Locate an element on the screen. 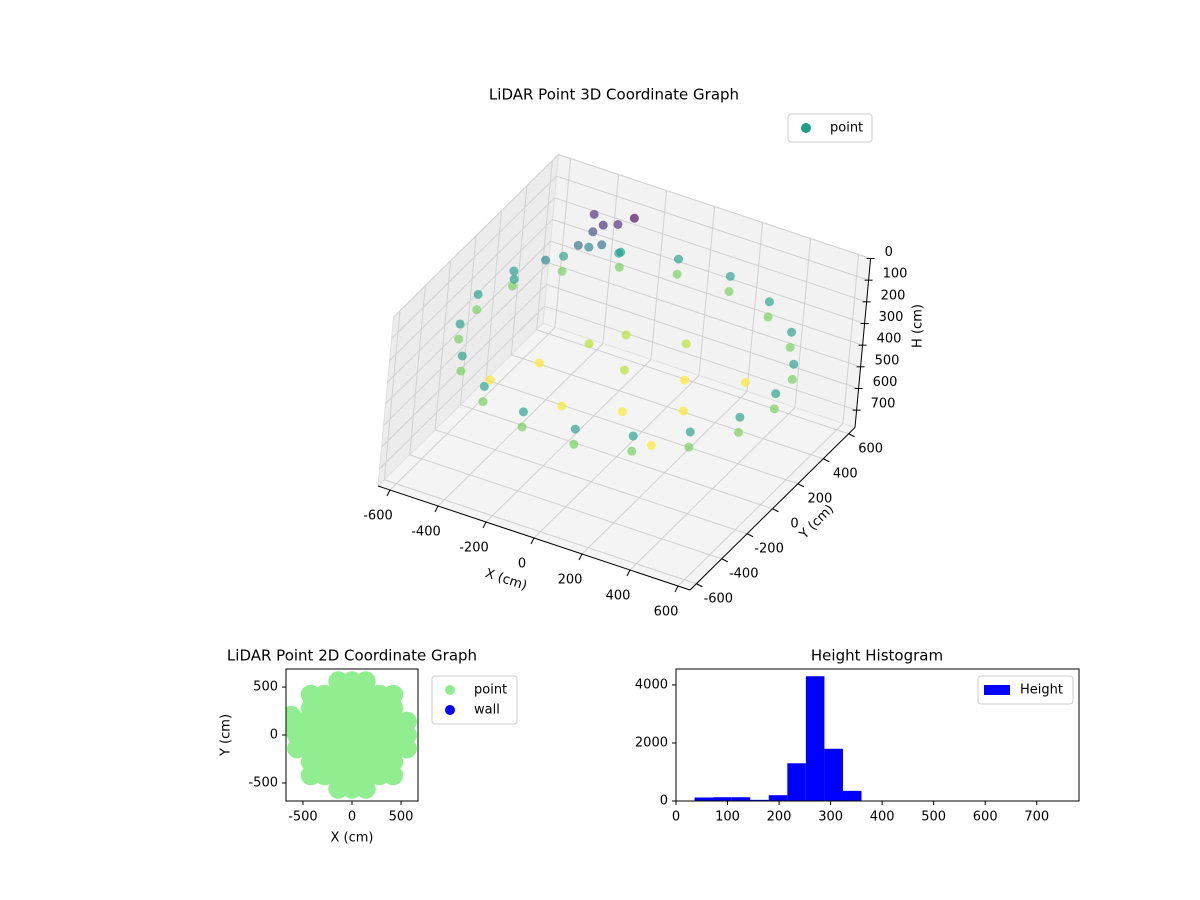 Image resolution: width=1200 pixels, height=900 pixels. legend-label: wall is located at coordinates (487, 710).